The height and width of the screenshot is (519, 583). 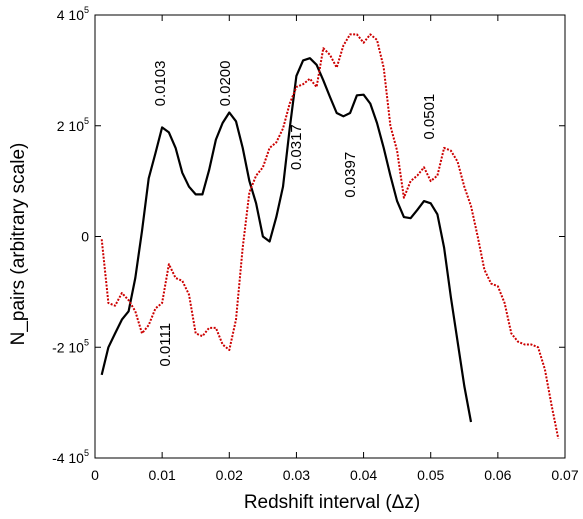 What do you see at coordinates (430, 475) in the screenshot?
I see `x-tick-label: 0.05` at bounding box center [430, 475].